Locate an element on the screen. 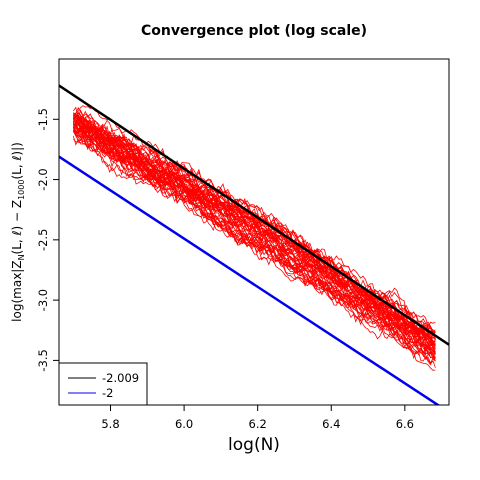 The image size is (480, 480). chart-title: Convergence plot (log scale) is located at coordinates (254, 31).